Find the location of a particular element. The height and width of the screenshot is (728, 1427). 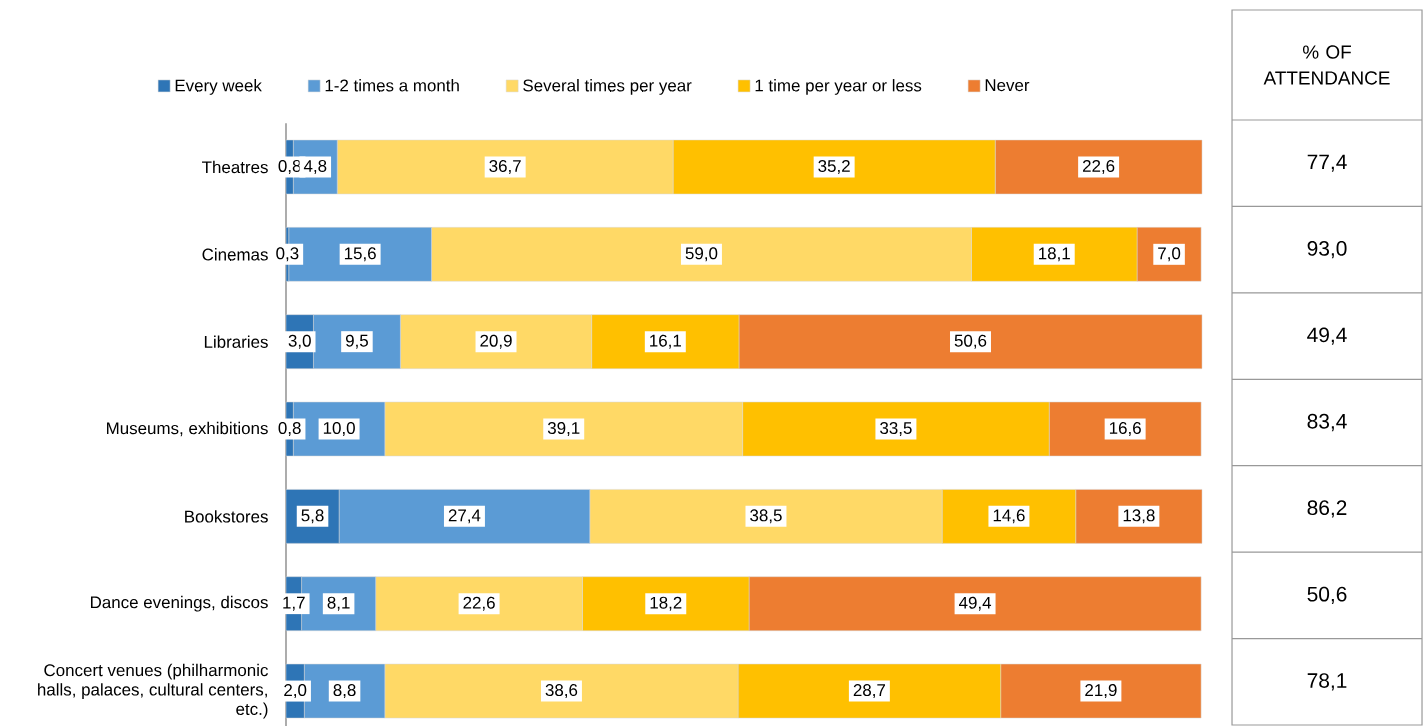

data-label: 14,6 is located at coordinates (1009, 516).